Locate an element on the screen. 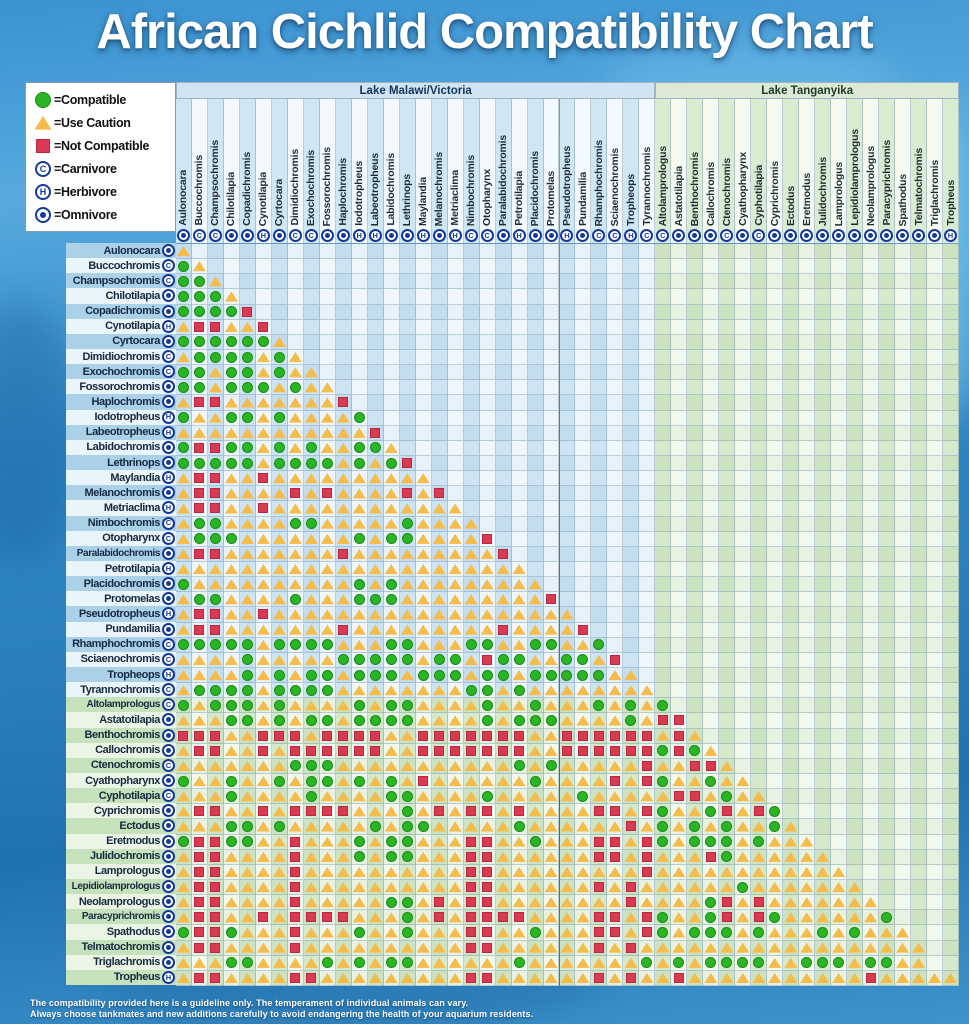  row-species-name: Benthochromis is located at coordinates (122, 735).